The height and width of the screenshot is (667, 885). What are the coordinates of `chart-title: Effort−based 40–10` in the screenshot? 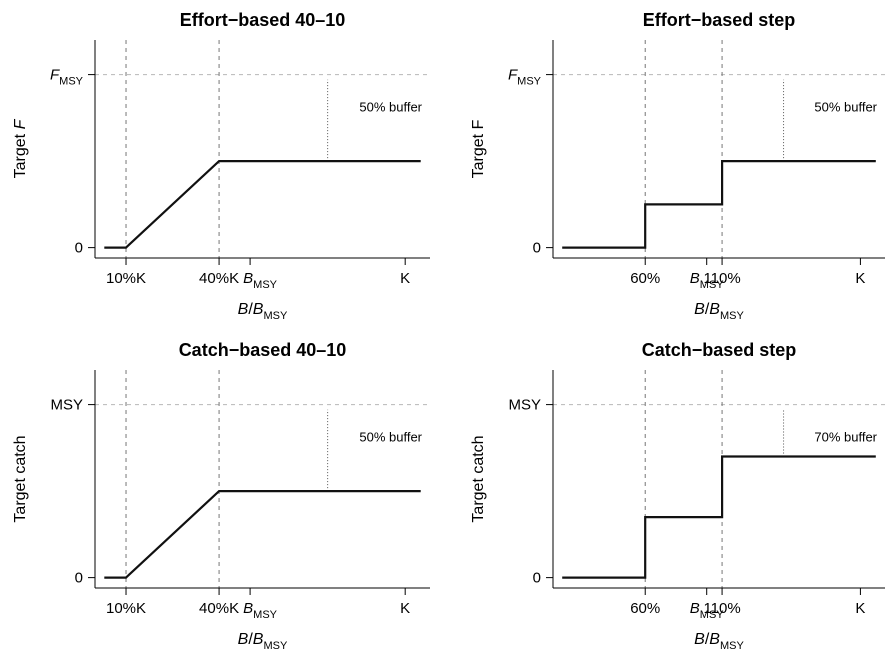 It's located at (263, 20).